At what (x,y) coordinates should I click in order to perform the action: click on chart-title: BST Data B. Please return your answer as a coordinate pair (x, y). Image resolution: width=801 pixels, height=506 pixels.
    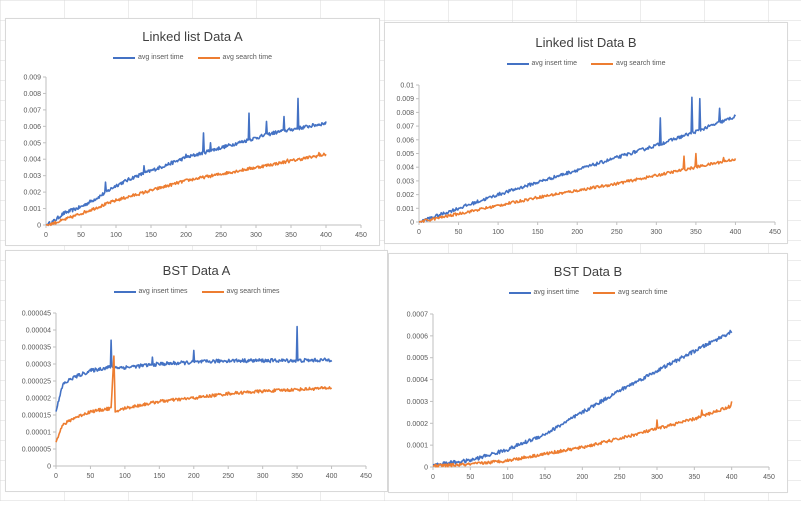
    Looking at the image, I should click on (588, 271).